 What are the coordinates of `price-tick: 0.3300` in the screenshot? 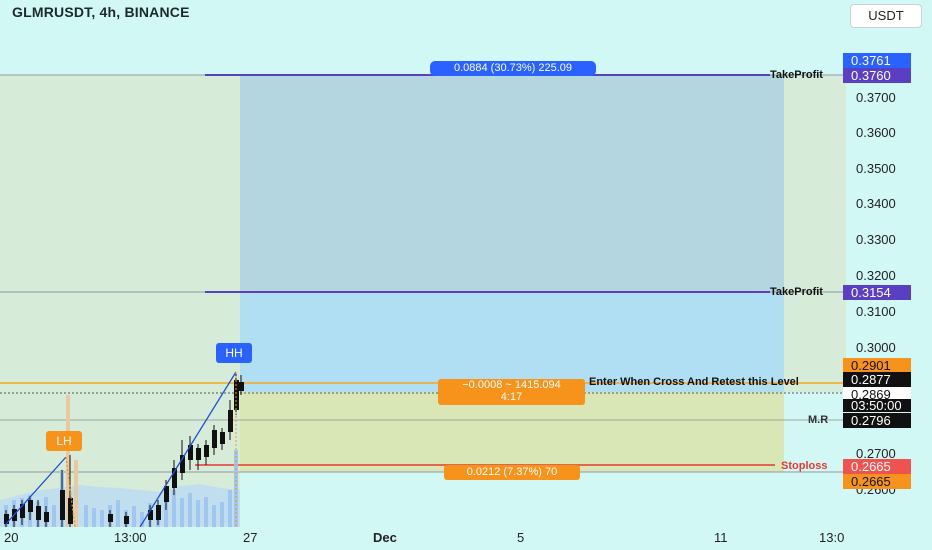 It's located at (876, 239).